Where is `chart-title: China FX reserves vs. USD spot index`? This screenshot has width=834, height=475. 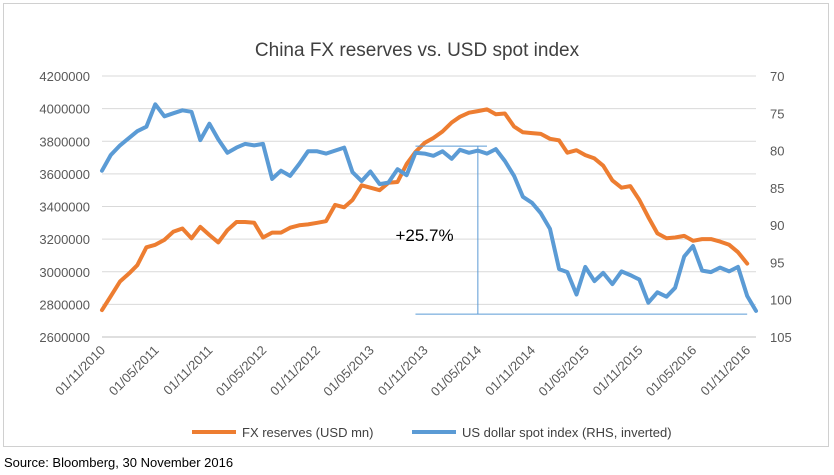
chart-title: China FX reserves vs. USD spot index is located at coordinates (417, 50).